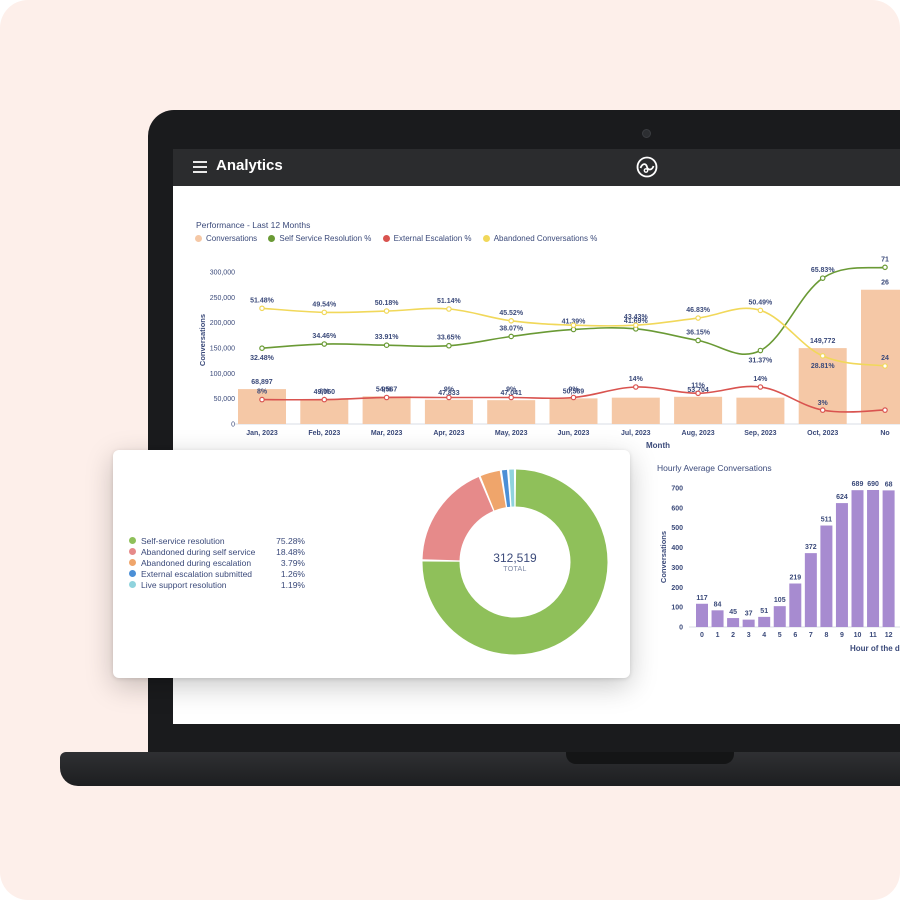 The width and height of the screenshot is (900, 900). Describe the element at coordinates (702, 635) in the screenshot. I see `x-tick-label: 0` at that location.